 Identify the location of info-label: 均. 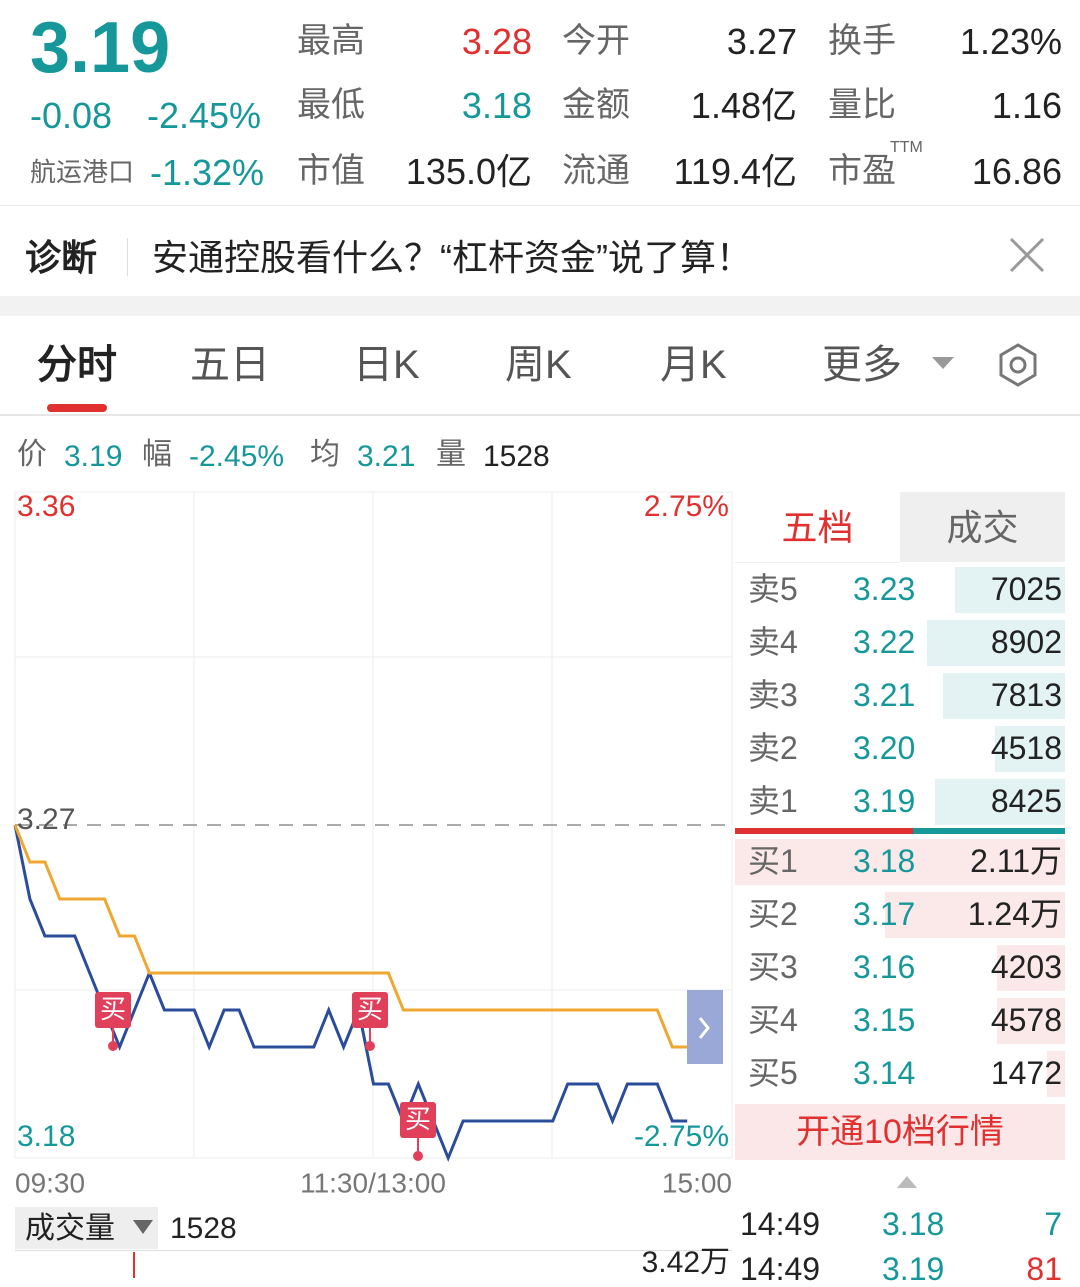
(325, 454).